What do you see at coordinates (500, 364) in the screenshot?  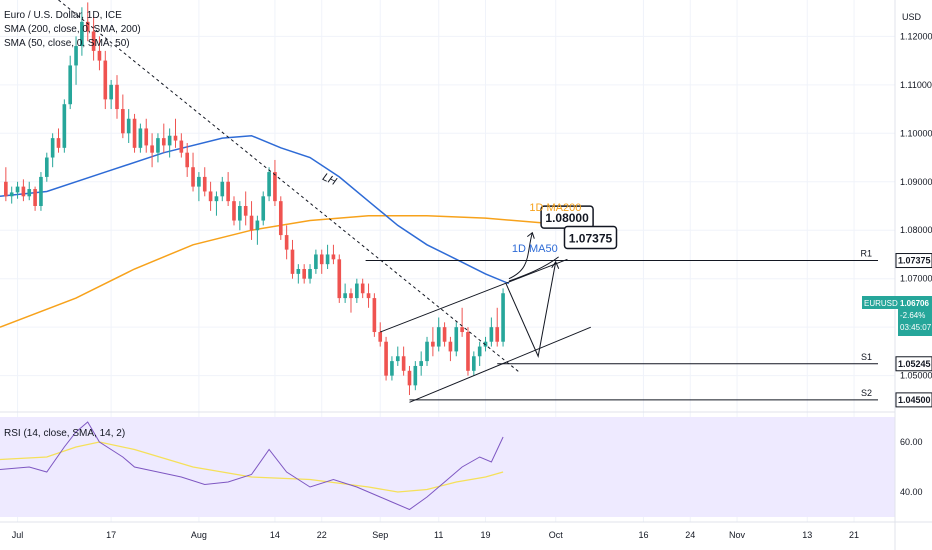 I see `channel-lower-line` at bounding box center [500, 364].